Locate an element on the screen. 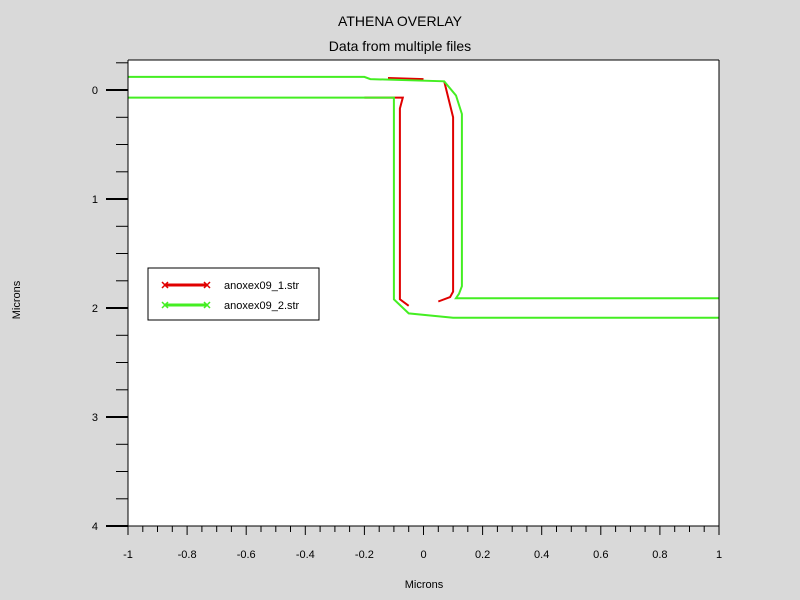 This screenshot has width=800, height=600. legend: anoxex09_1.str anoxex09_2.str is located at coordinates (233, 294).